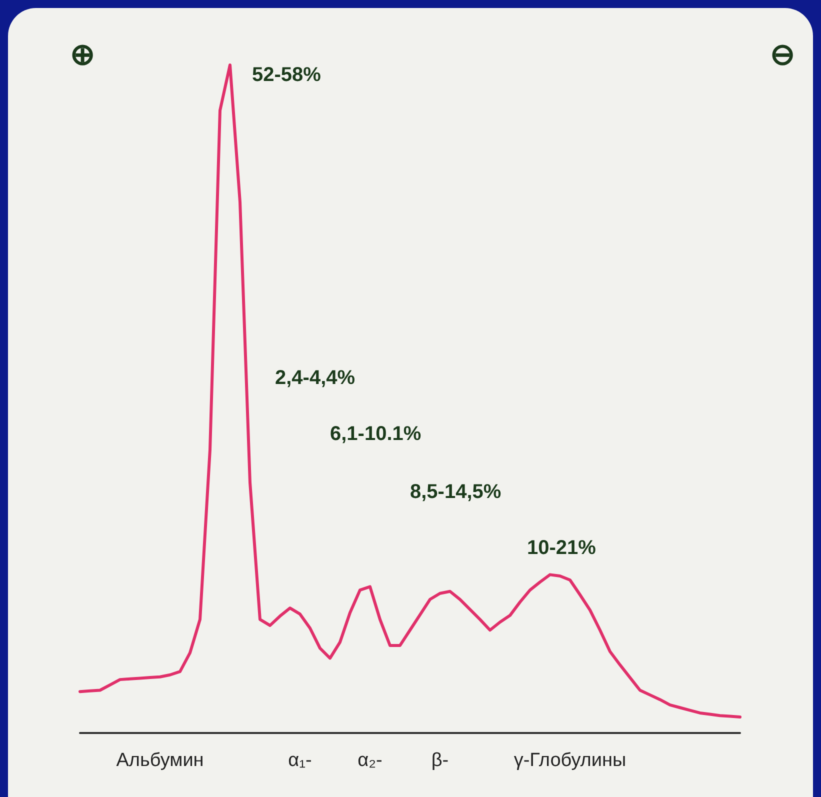 This screenshot has height=797, width=821. Describe the element at coordinates (300, 760) in the screenshot. I see `x-tick-label: α₁-` at that location.